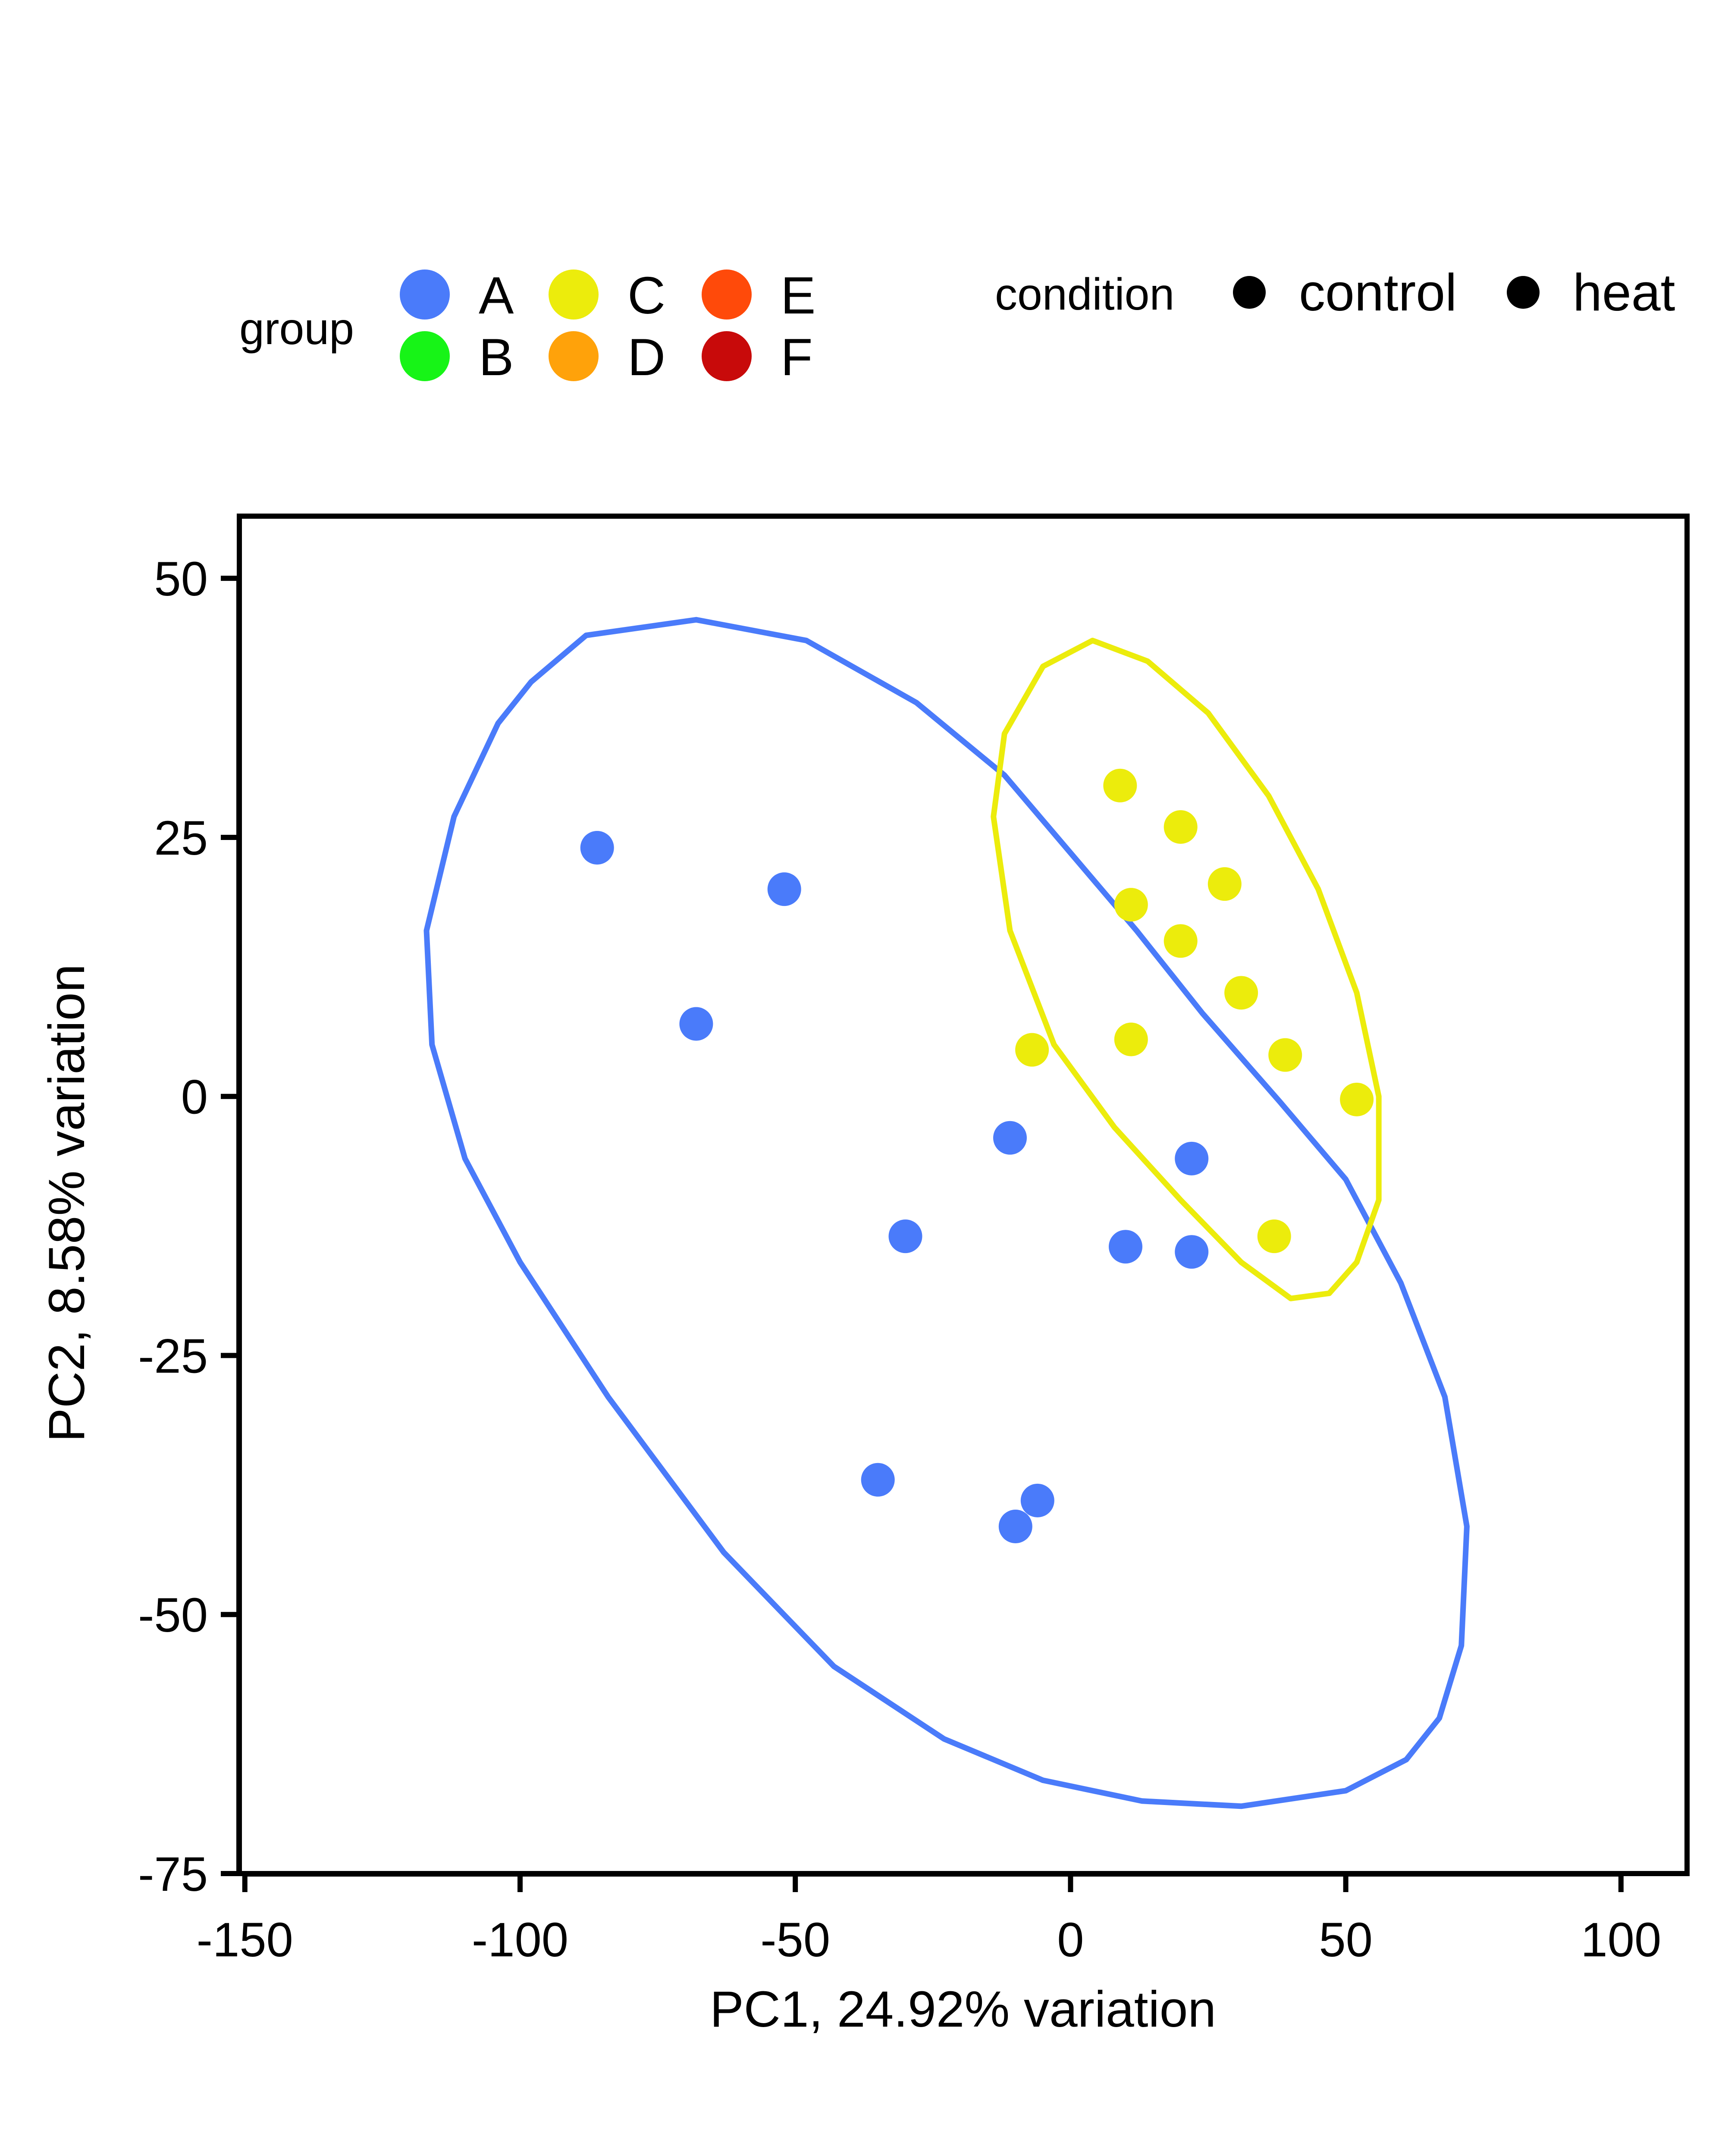 The image size is (1725, 2156). I want to click on y-tick-label: -25, so click(173, 1356).